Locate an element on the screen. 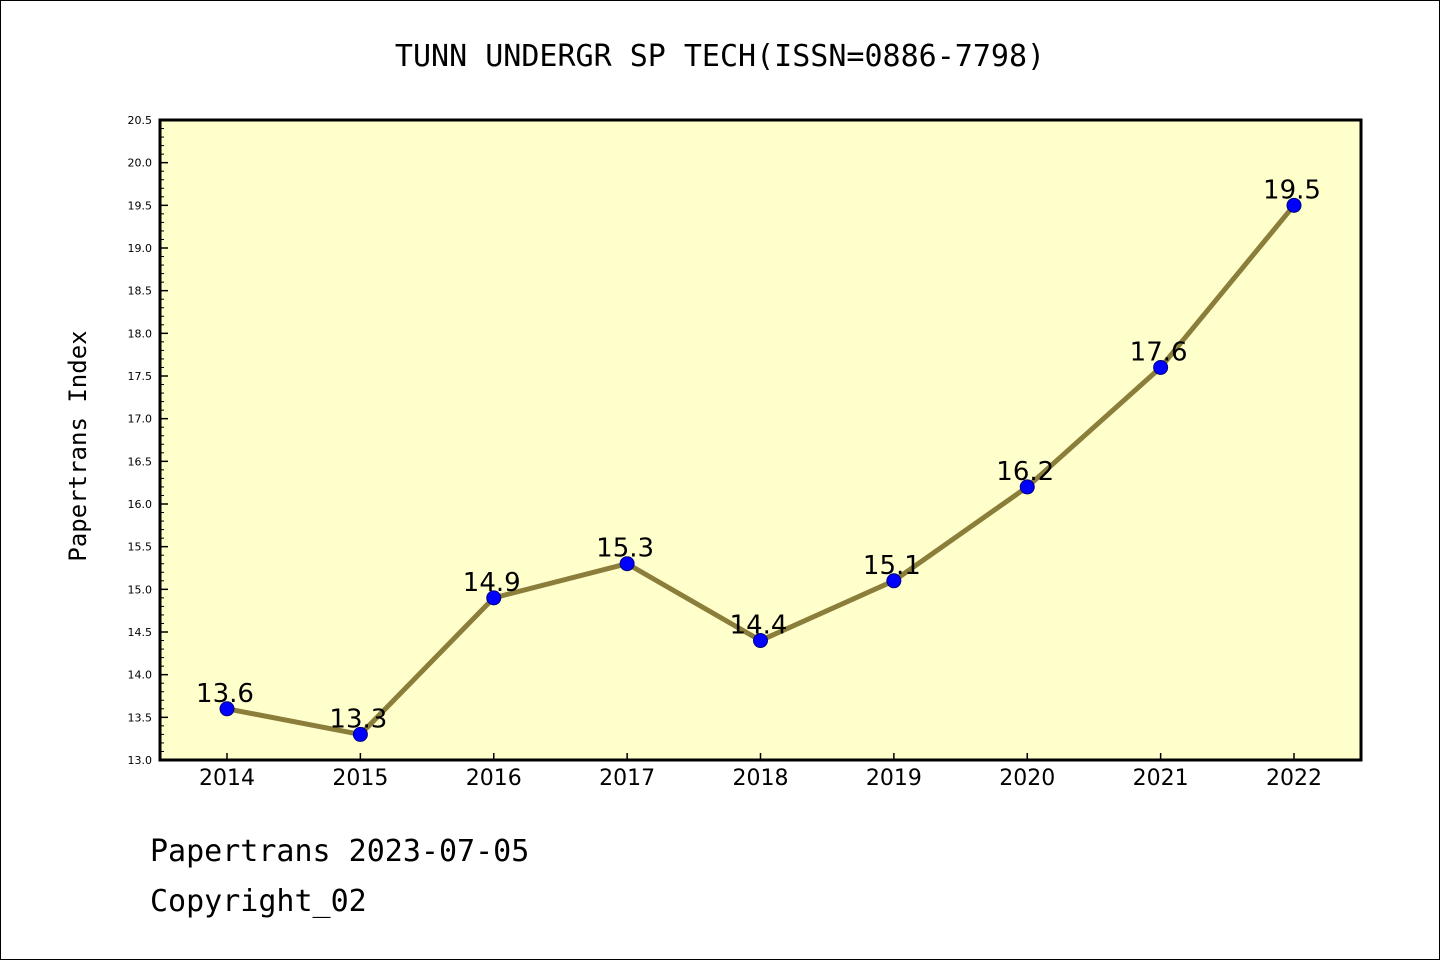 The width and height of the screenshot is (1440, 960). footer-date: Papertrans 2023-07-05 is located at coordinates (340, 851).